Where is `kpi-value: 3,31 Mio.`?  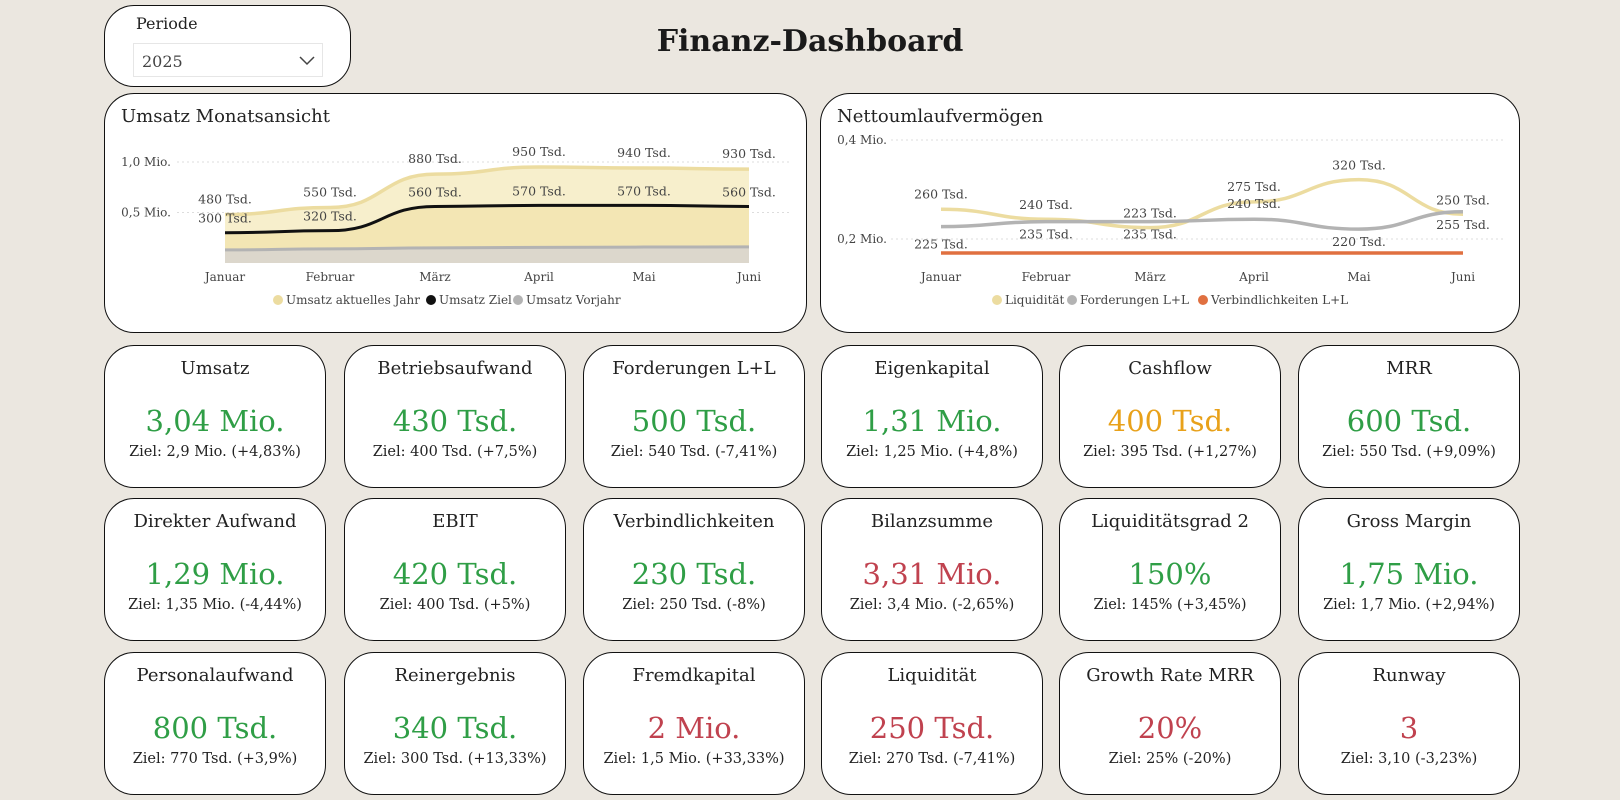
kpi-value: 3,31 Mio. is located at coordinates (932, 574).